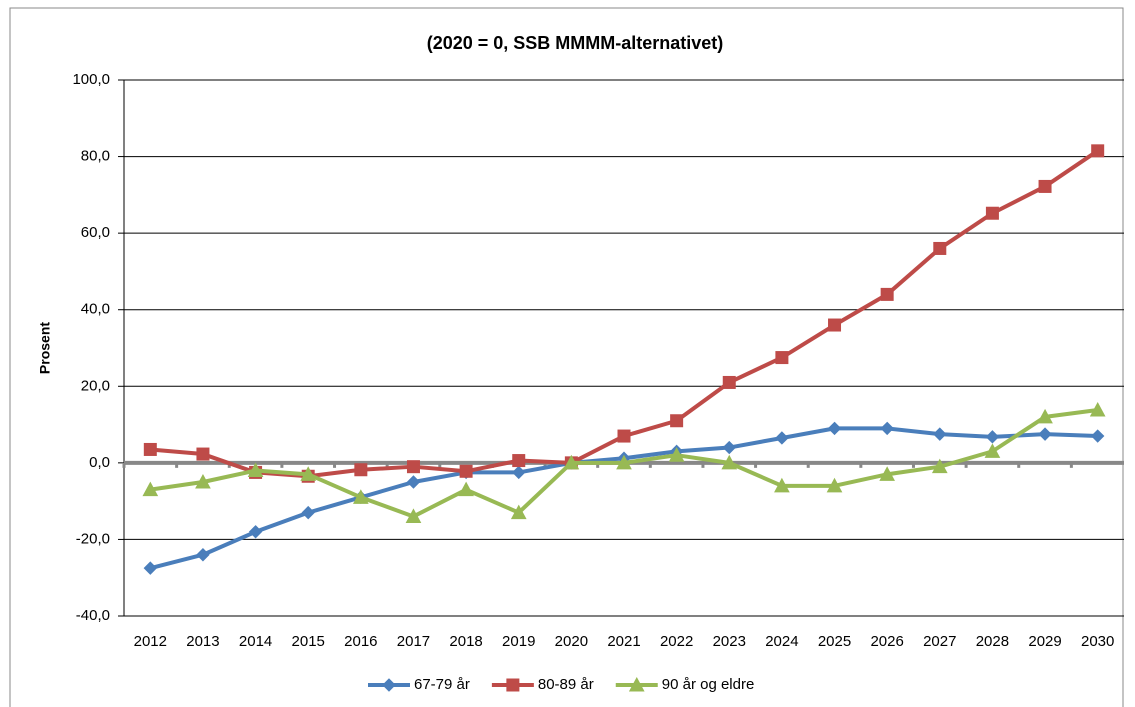 The width and height of the screenshot is (1135, 707). Describe the element at coordinates (93, 538) in the screenshot. I see `y-tick-label: -20,0` at that location.